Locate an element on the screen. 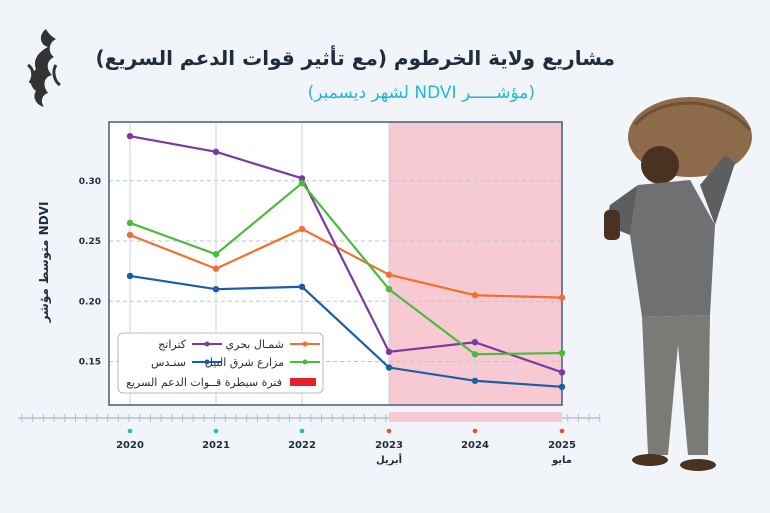 The width and height of the screenshot is (770, 513). y-tick-label: 0.15 is located at coordinates (90, 363).